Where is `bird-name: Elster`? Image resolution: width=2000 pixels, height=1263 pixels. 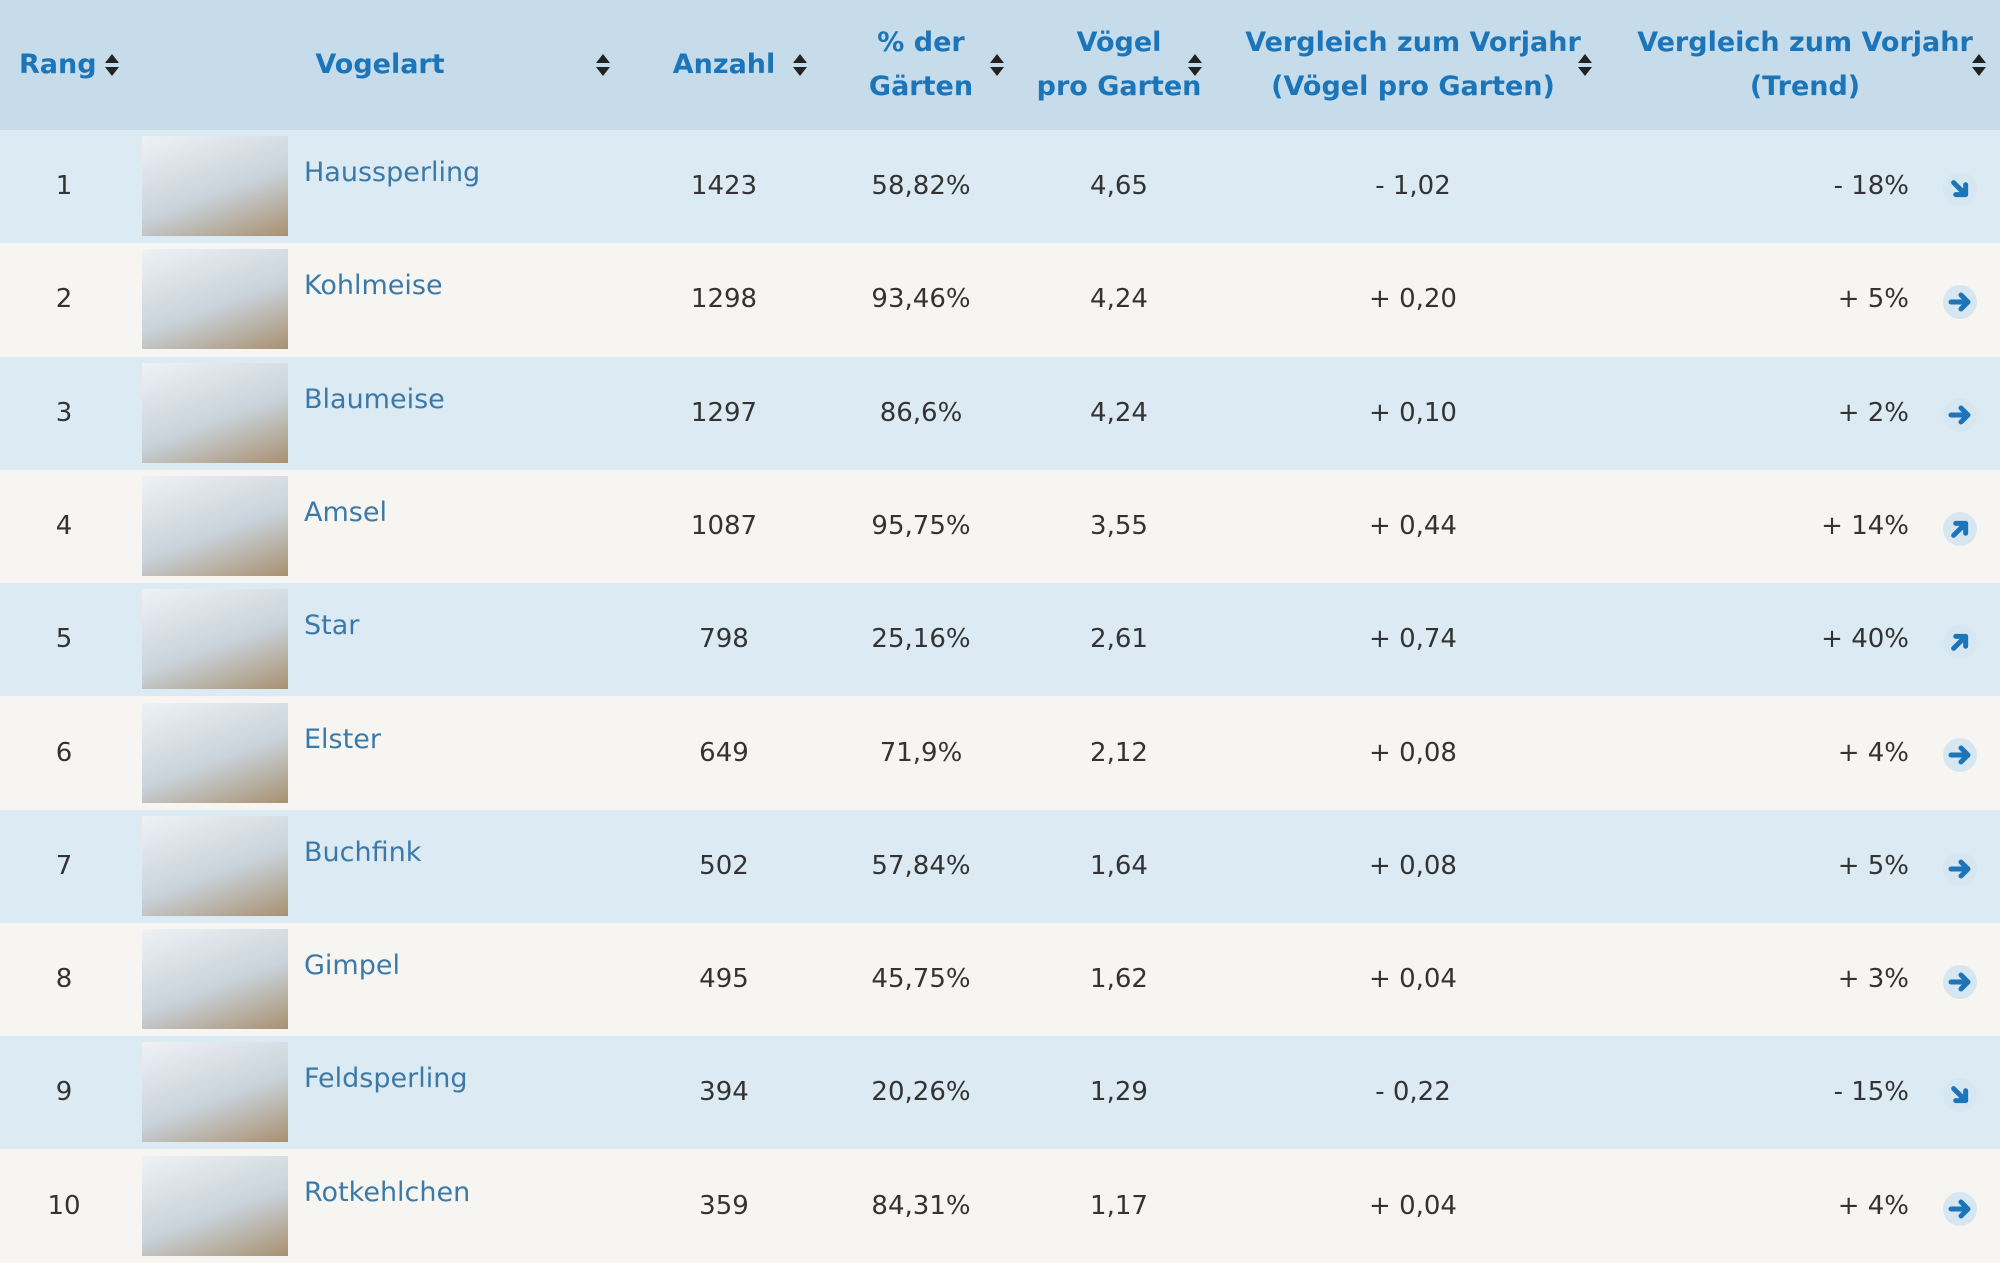 bird-name: Elster is located at coordinates (342, 739).